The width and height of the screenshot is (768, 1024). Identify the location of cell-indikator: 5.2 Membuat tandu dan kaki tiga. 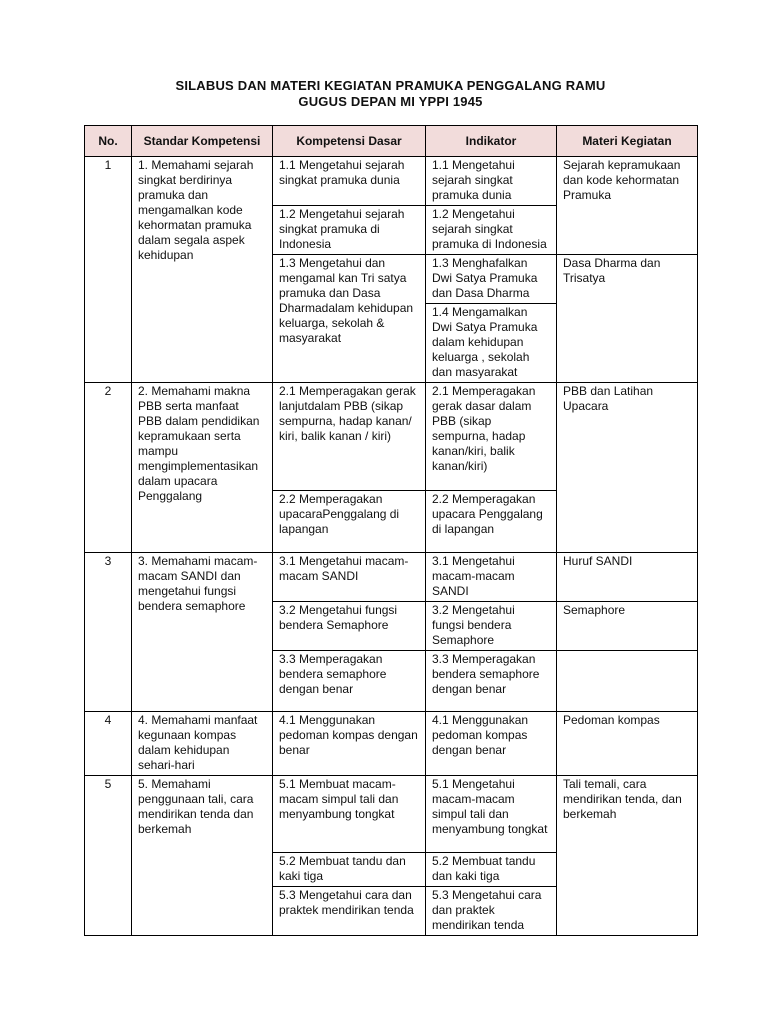
(491, 869).